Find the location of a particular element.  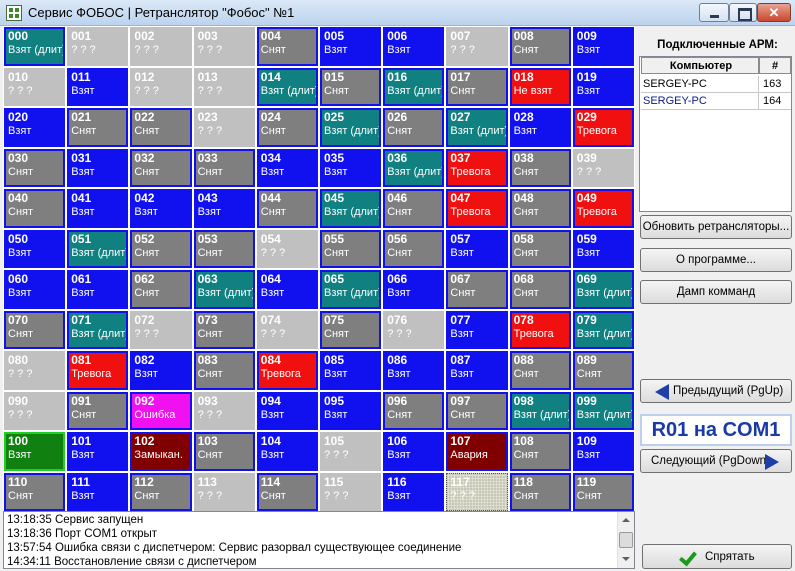

zone-cell-117: 117? ? ? is located at coordinates (477, 491).